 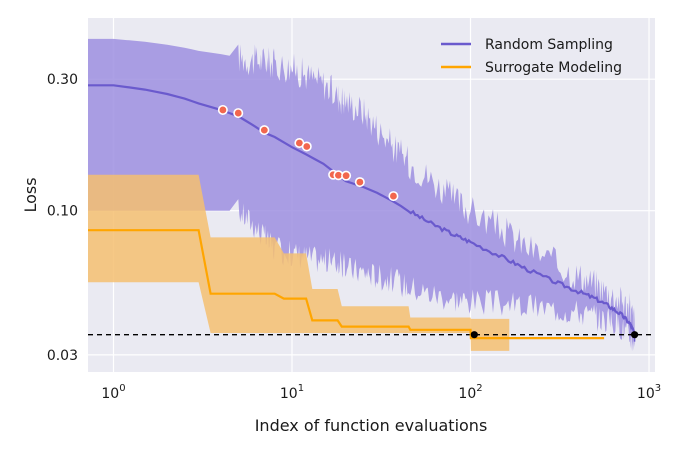 I want to click on x-tick-label: 10¹, so click(x=292, y=392).